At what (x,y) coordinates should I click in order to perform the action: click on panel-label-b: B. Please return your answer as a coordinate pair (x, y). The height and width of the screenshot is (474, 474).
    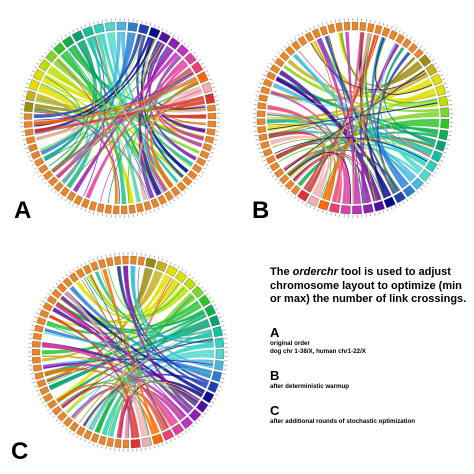
    Looking at the image, I should click on (261, 210).